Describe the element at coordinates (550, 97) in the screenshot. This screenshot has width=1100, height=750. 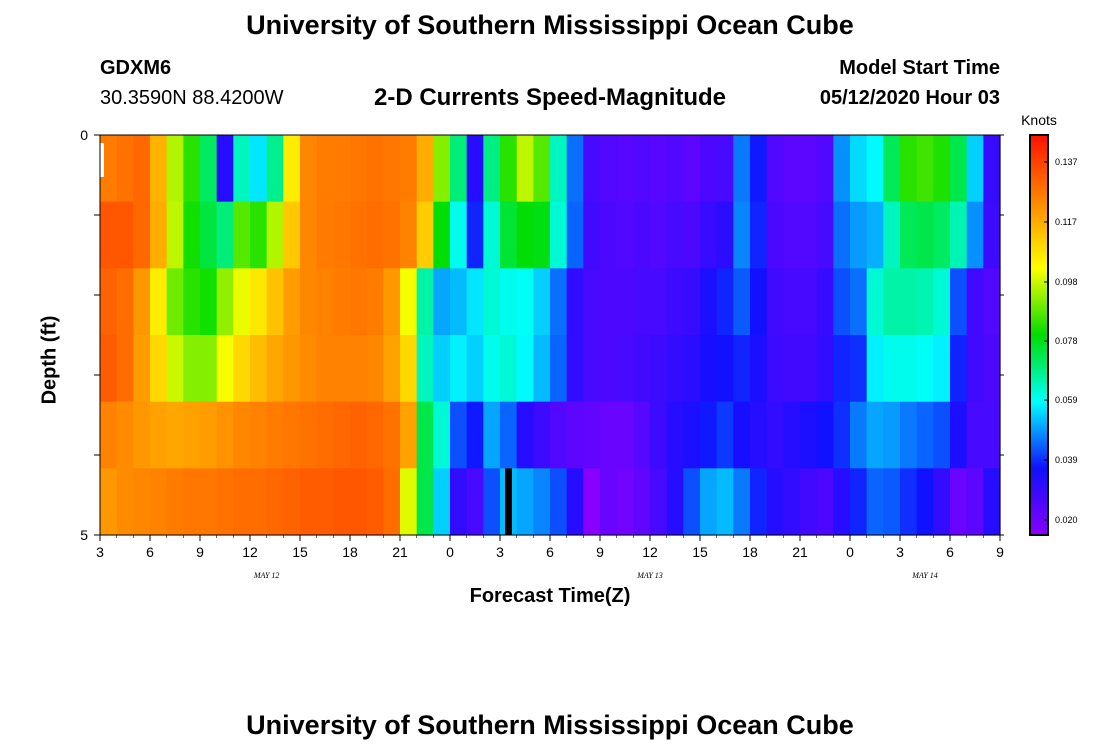
I see `chart-title: 2-D Currents Speed-Magnitude` at that location.